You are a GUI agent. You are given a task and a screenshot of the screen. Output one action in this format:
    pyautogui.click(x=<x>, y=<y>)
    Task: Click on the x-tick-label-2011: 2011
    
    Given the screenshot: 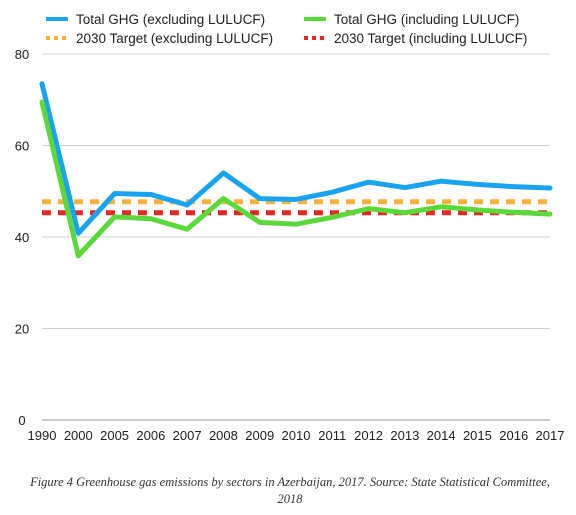 What is the action you would take?
    pyautogui.click(x=332, y=435)
    